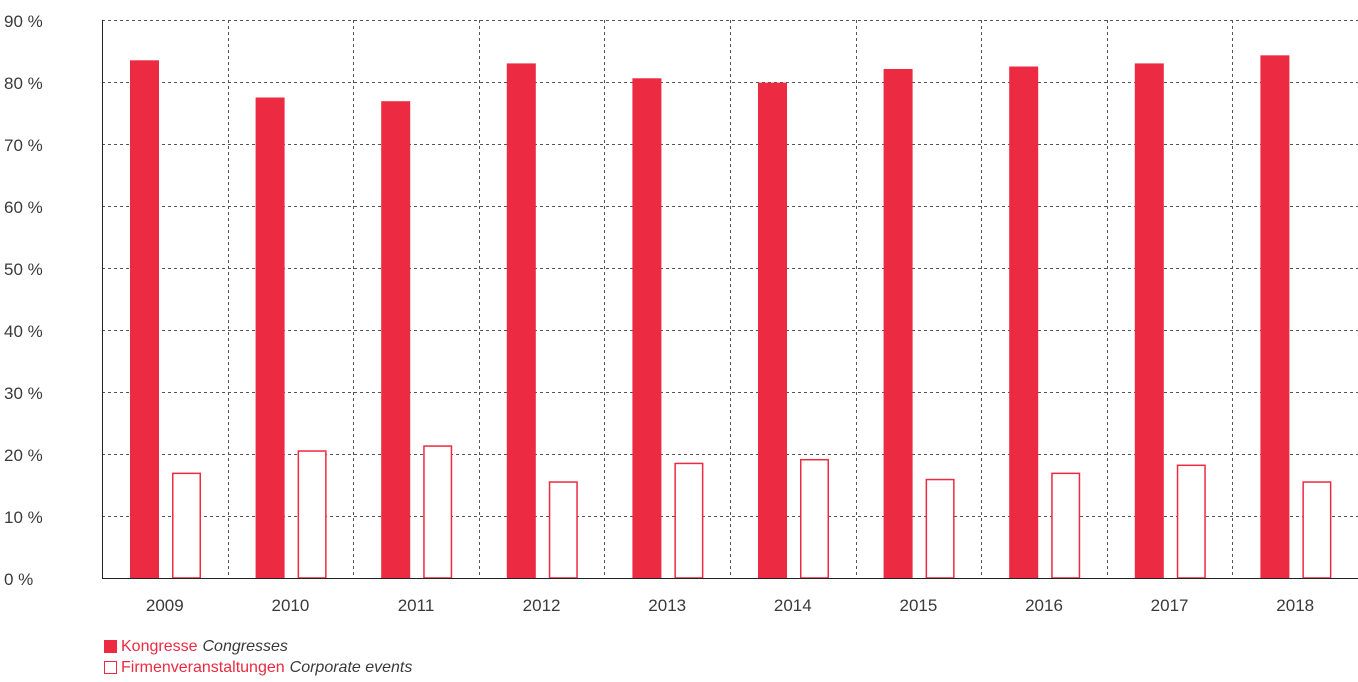 The image size is (1358, 682). Describe the element at coordinates (1044, 605) in the screenshot. I see `x-tick-label: 2016` at that location.